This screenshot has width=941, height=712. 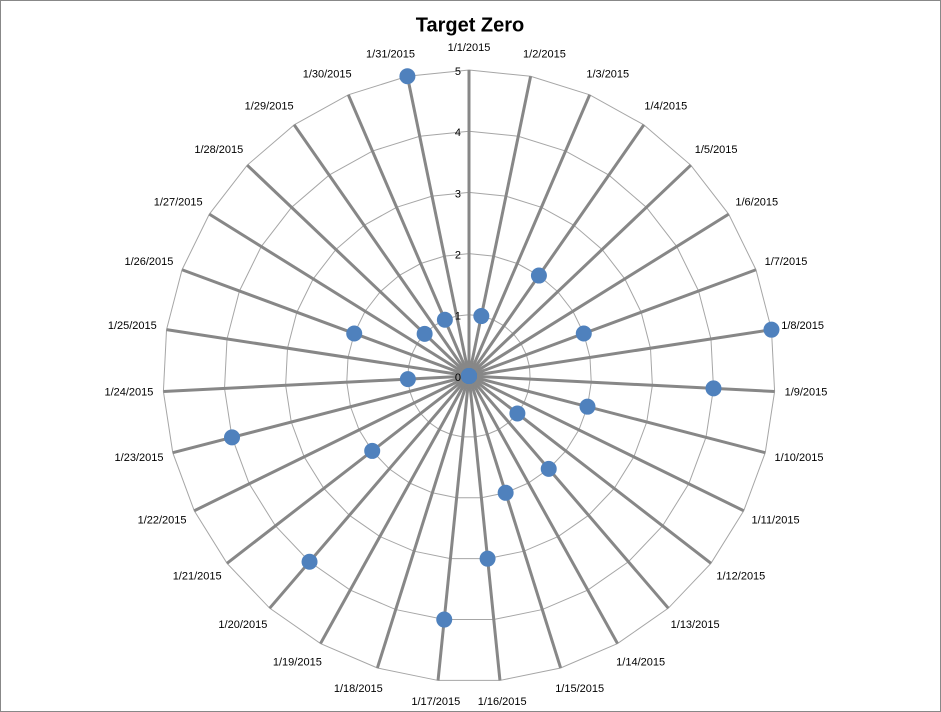 What do you see at coordinates (458, 194) in the screenshot?
I see `r-tick-label: 3` at bounding box center [458, 194].